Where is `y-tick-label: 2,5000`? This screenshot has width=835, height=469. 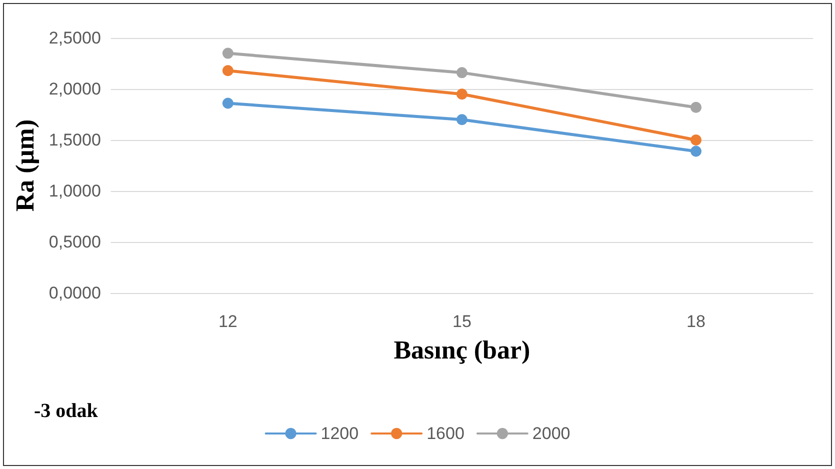 y-tick-label: 2,5000 is located at coordinates (74, 38).